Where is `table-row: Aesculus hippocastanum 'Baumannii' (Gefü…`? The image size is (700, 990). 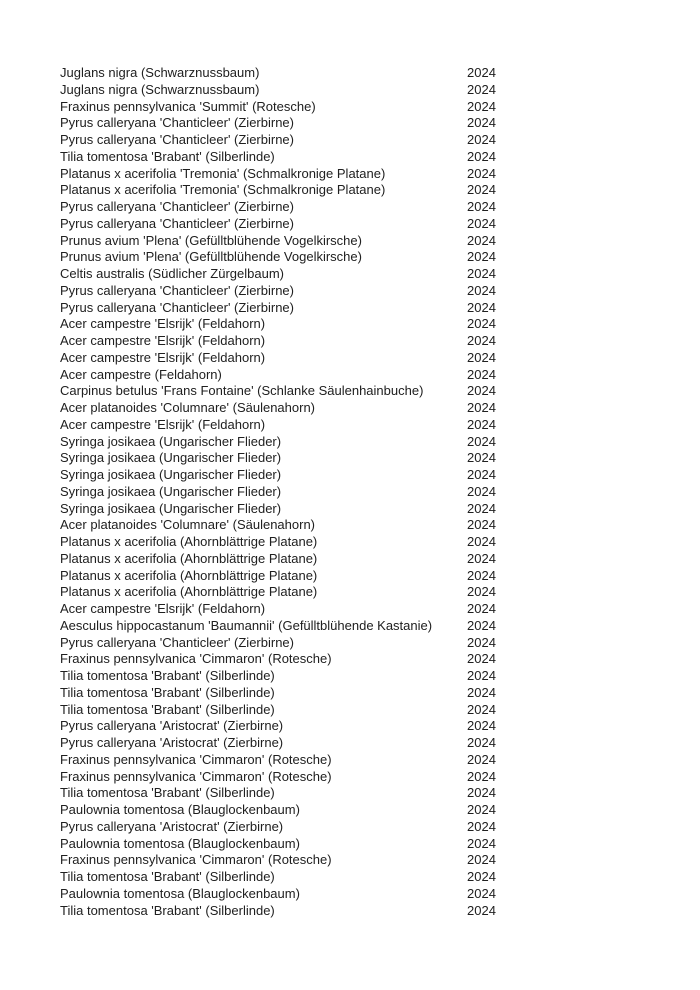 table-row: Aesculus hippocastanum 'Baumannii' (Gefü… is located at coordinates (380, 626).